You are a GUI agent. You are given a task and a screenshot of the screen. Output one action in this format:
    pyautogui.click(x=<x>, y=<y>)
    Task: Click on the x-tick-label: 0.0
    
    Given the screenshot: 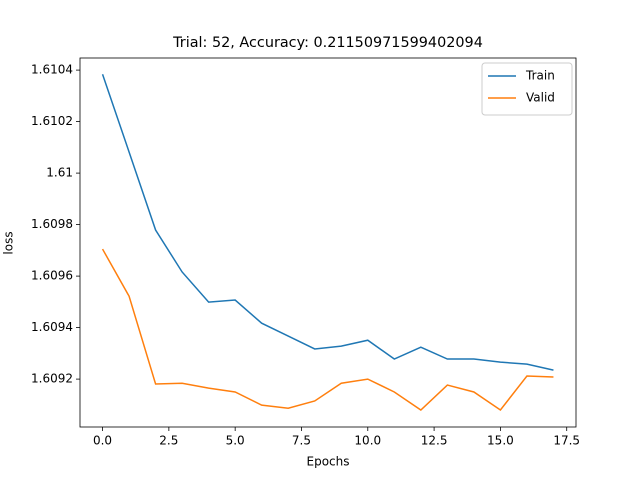 What is the action you would take?
    pyautogui.click(x=102, y=441)
    